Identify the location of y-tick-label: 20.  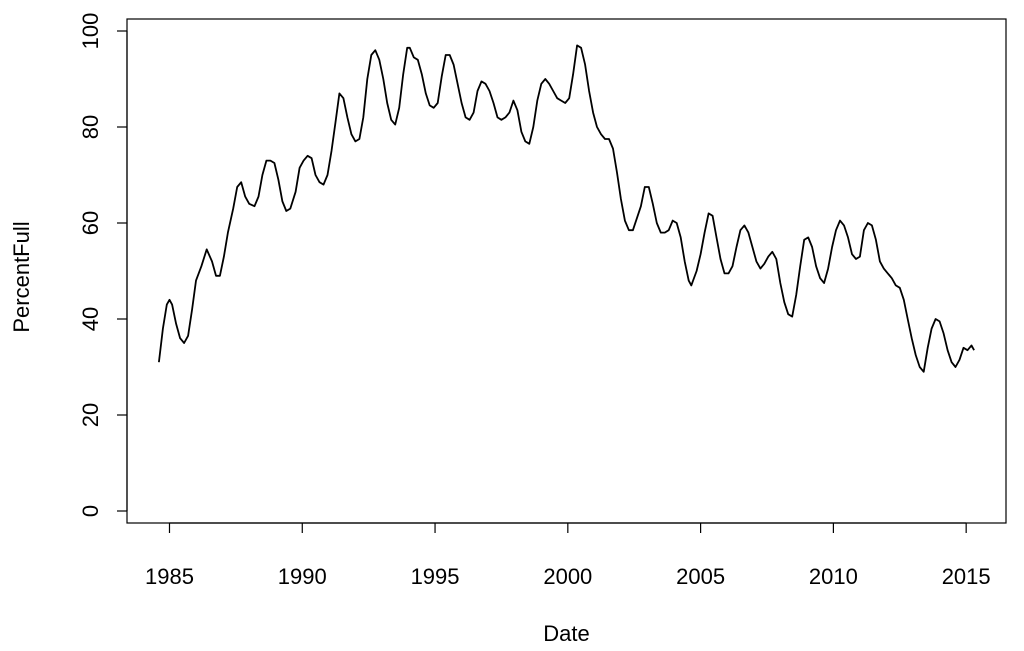
(90, 415).